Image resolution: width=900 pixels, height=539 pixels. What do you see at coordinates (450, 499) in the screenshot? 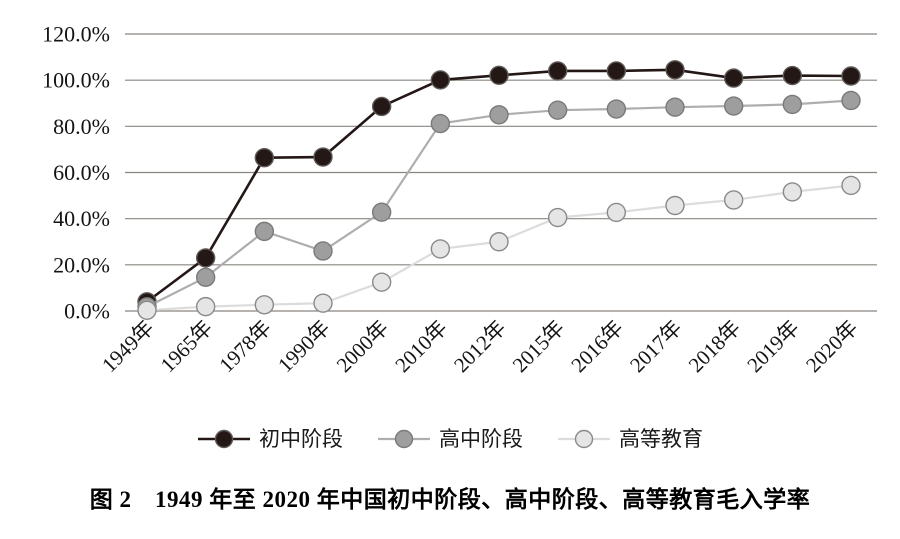
I see `figure-caption: 图 2 1949 年至 2020 年中国初中阶段、高中阶段、高等教育毛入学率` at bounding box center [450, 499].